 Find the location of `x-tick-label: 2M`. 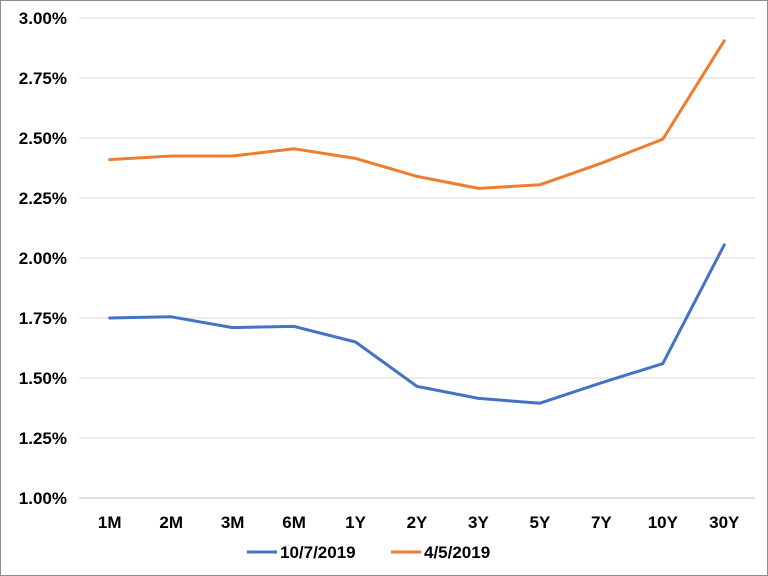

x-tick-label: 2M is located at coordinates (171, 522).